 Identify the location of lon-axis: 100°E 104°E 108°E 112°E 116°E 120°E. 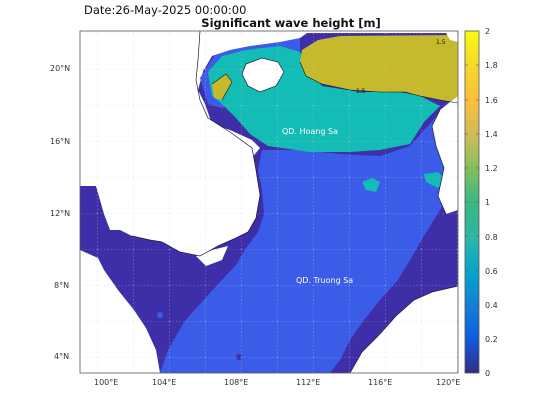
(277, 382).